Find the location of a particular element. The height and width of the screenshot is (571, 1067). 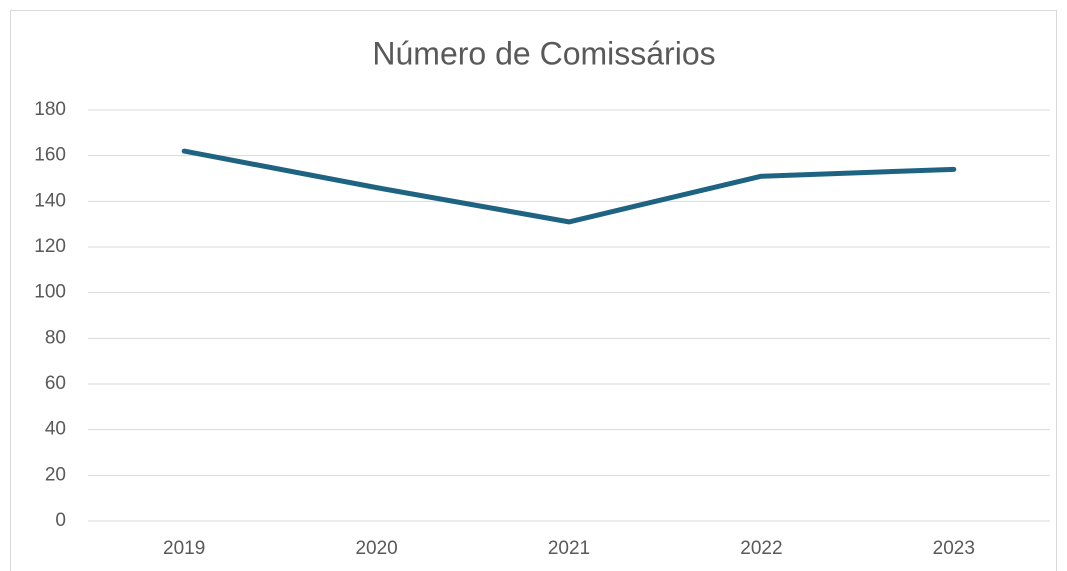

y-tick-label: 140 is located at coordinates (50, 200).